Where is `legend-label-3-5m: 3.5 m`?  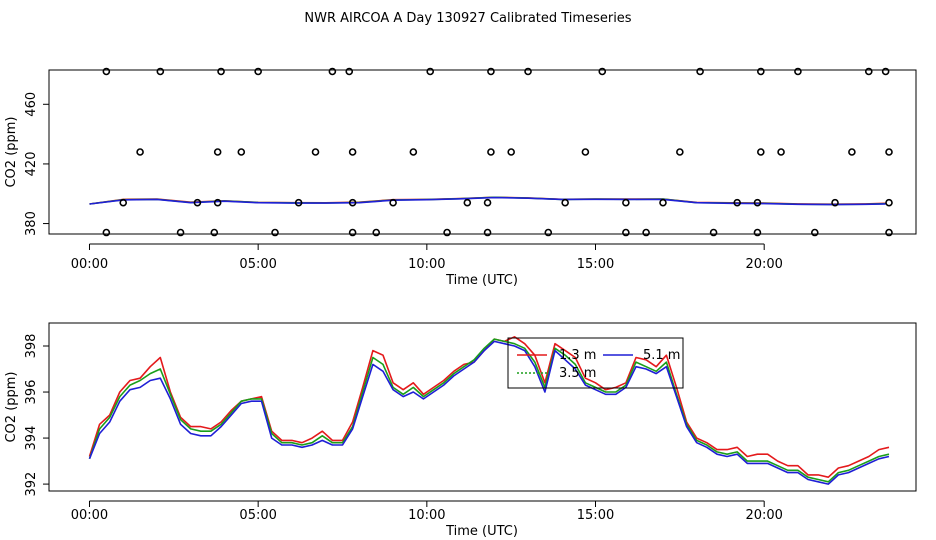
legend-label-3-5m: 3.5 m is located at coordinates (577, 373).